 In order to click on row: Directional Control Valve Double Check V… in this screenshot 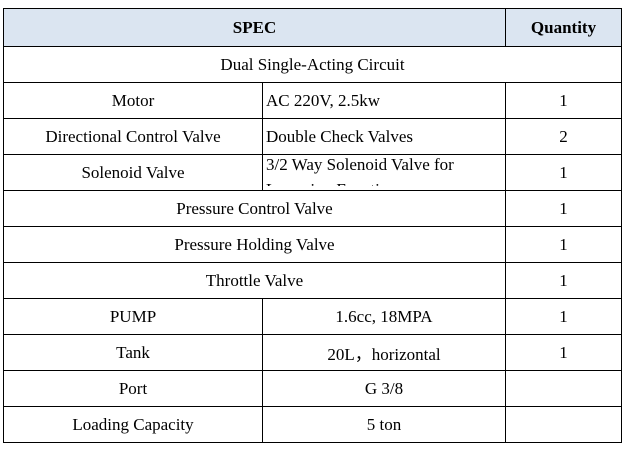, I will do `click(312, 136)`.